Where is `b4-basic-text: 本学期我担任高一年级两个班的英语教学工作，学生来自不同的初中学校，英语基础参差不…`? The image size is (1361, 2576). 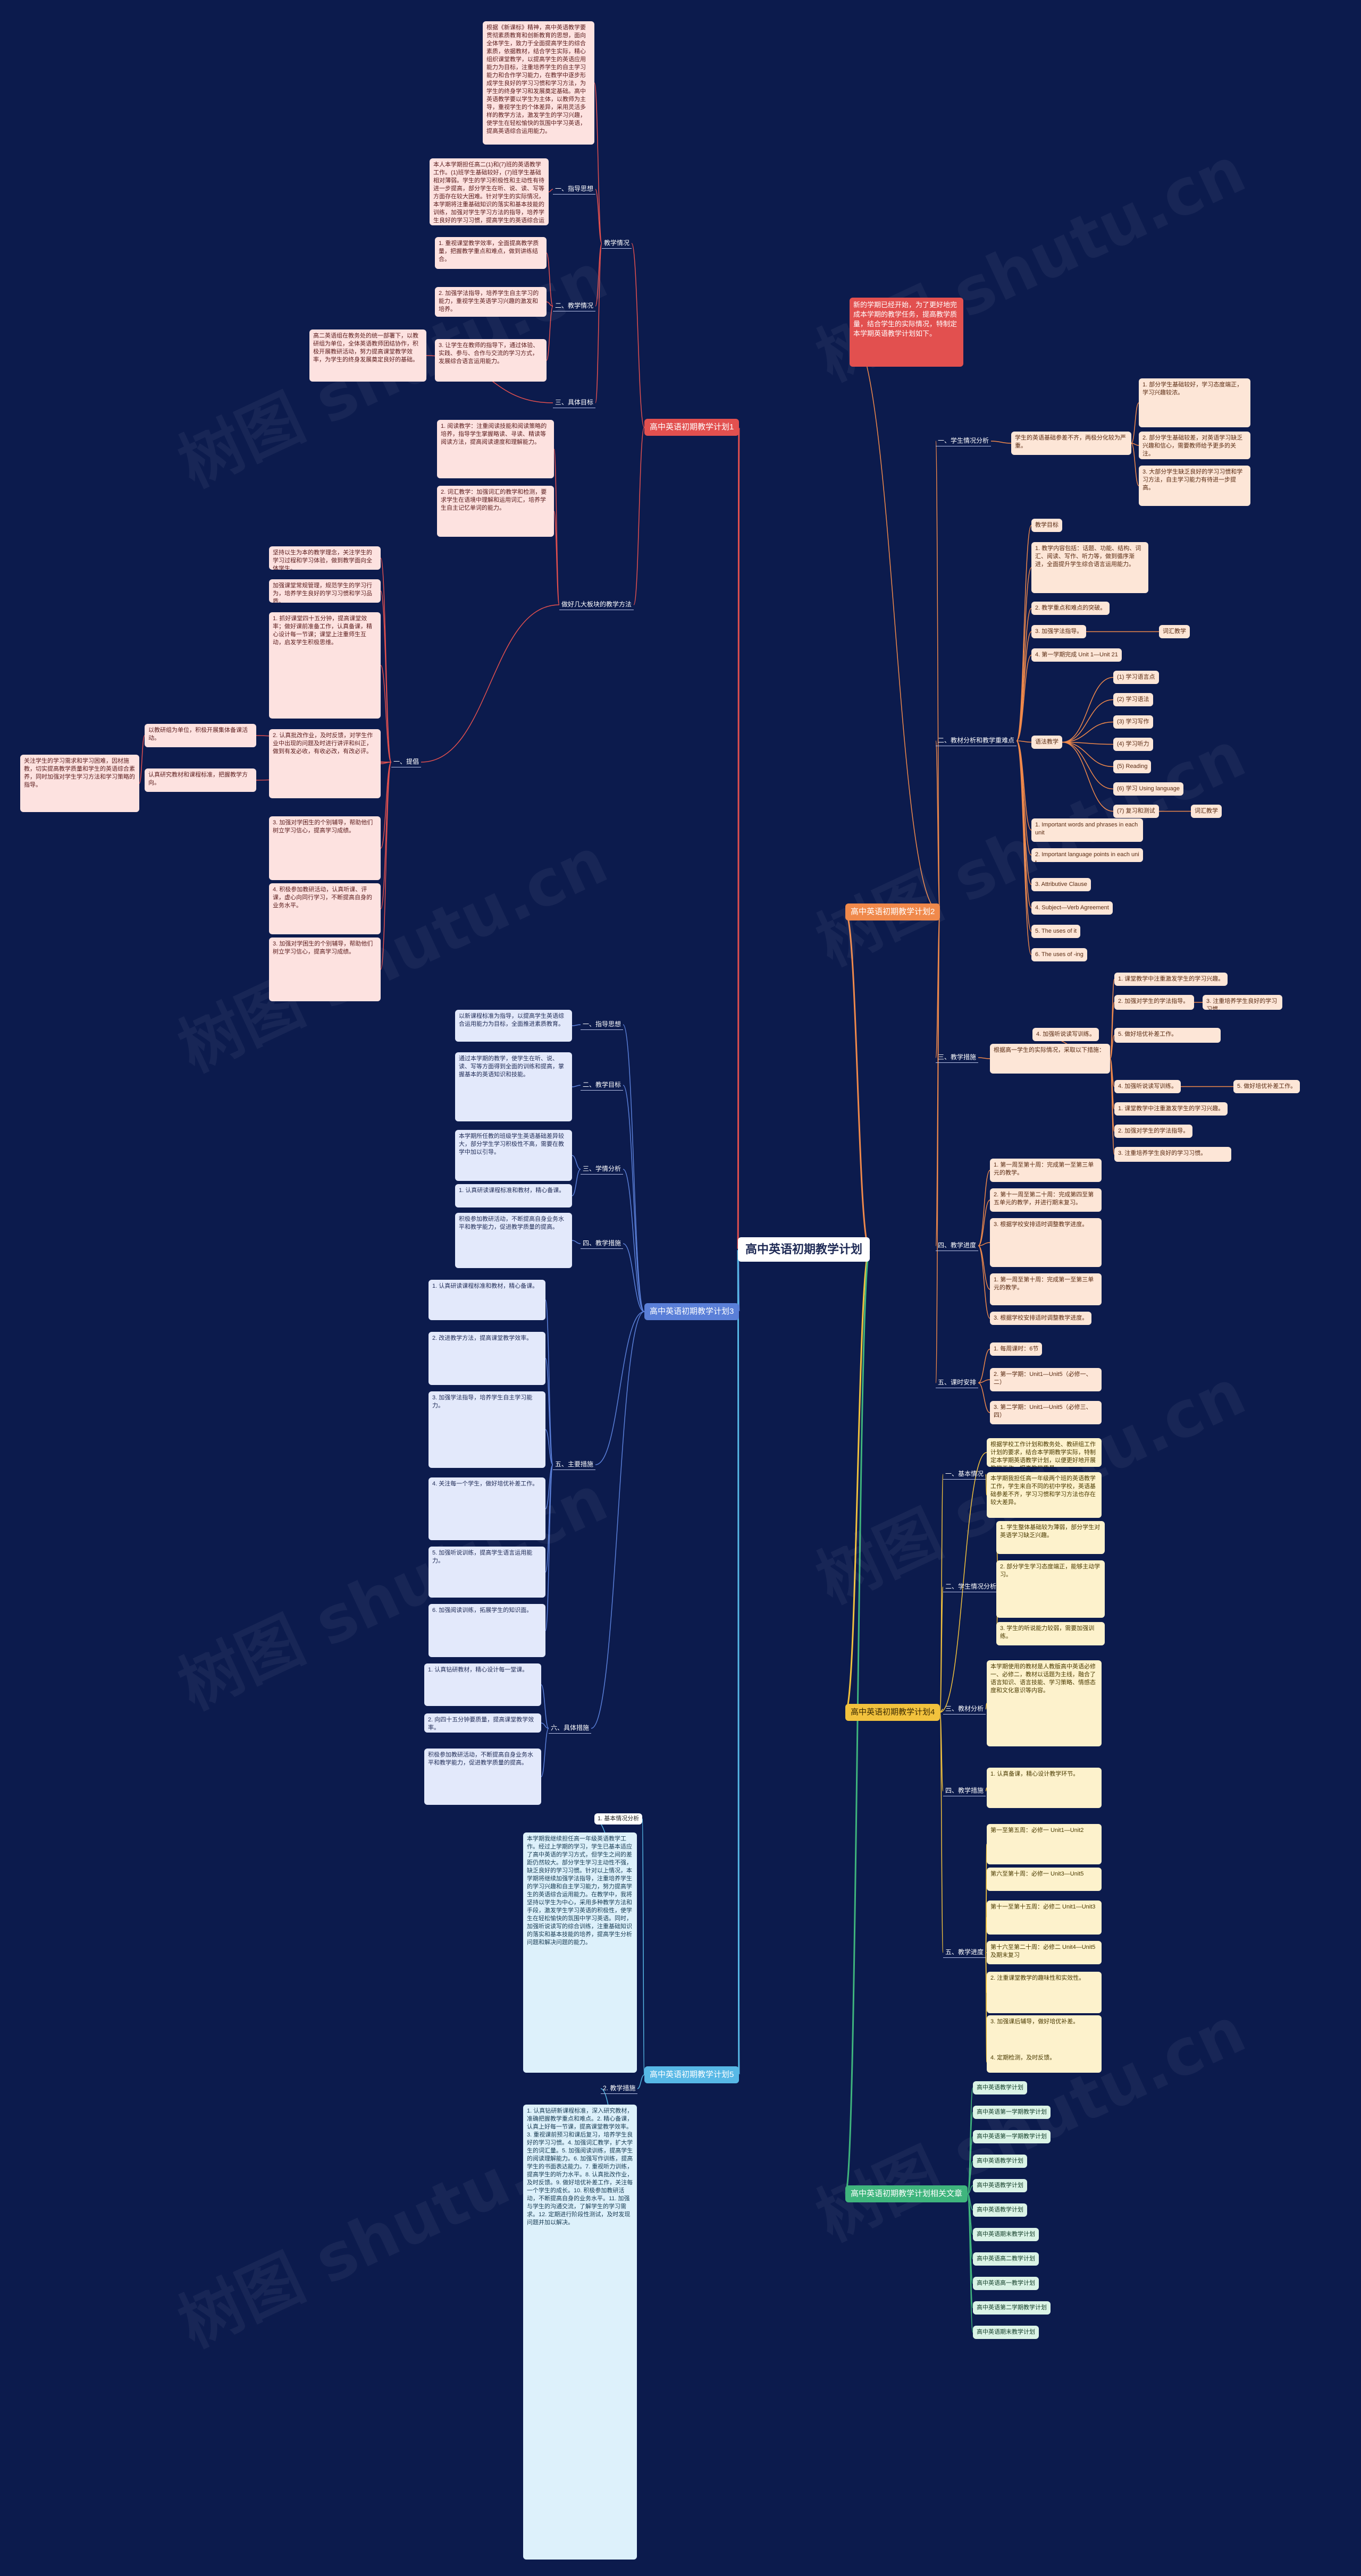
b4-basic-text: 本学期我担任高一年级两个班的英语教学工作，学生来自不同的初中学校，英语基础参差不… is located at coordinates (1044, 1495).